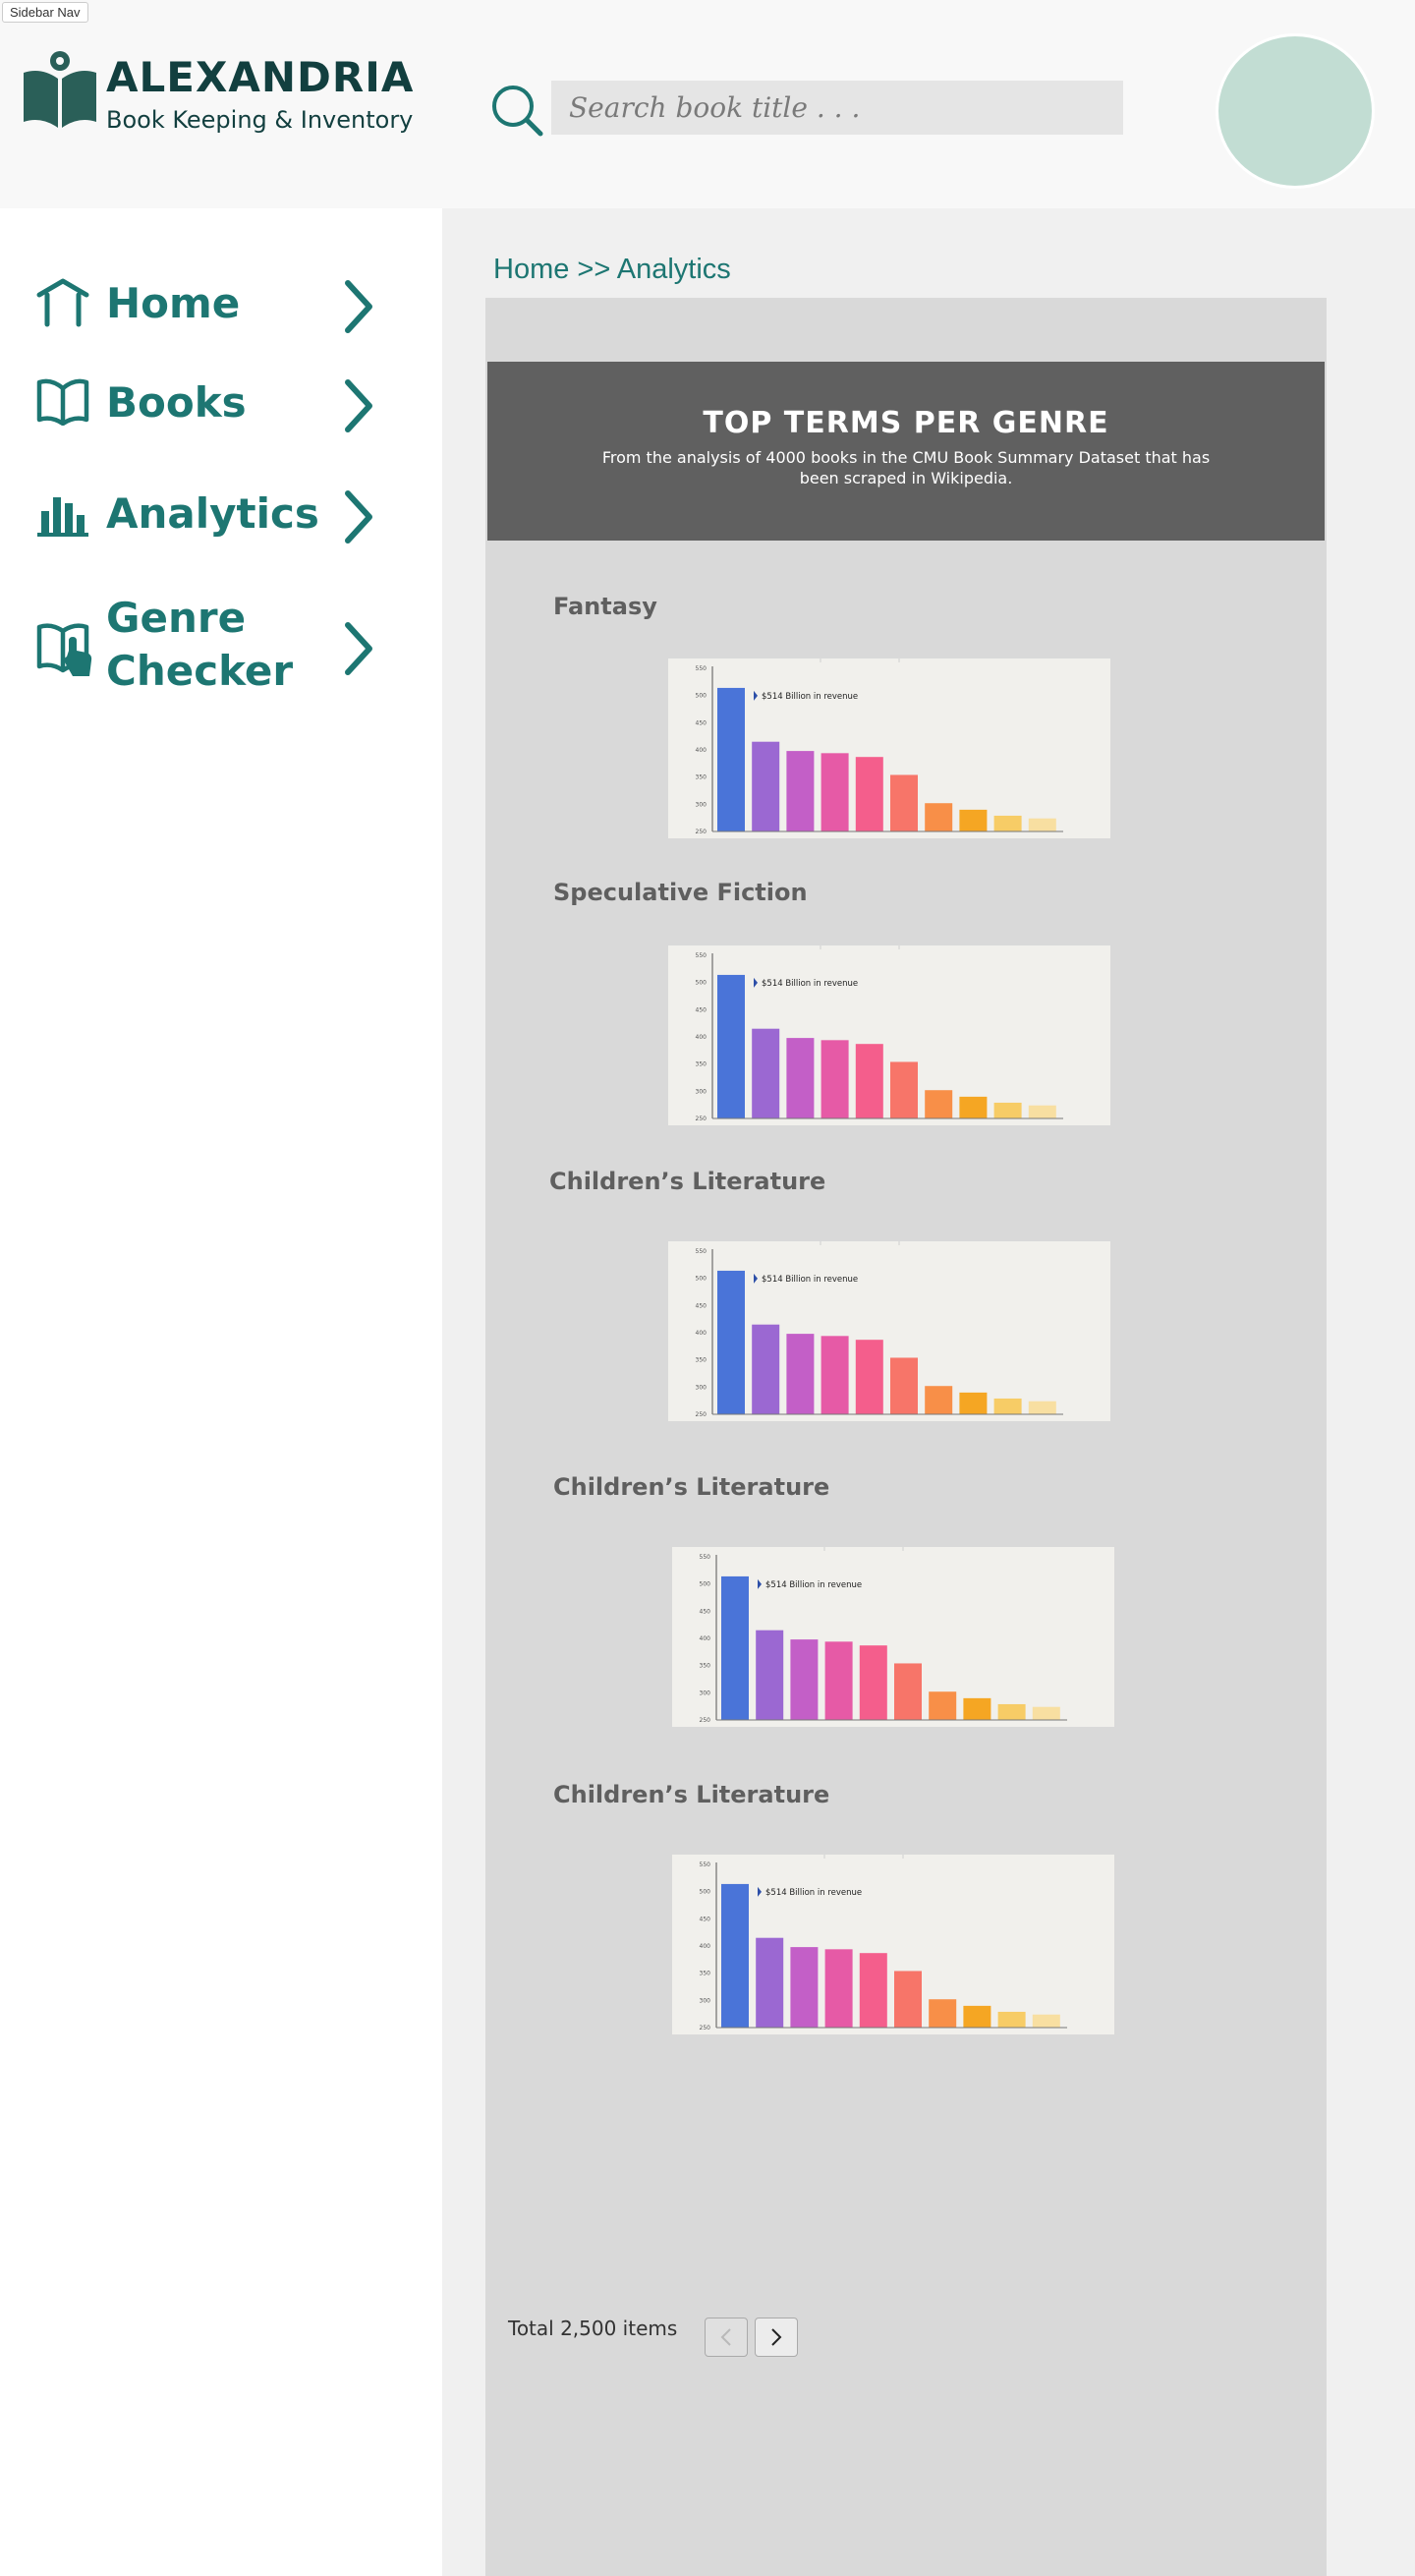 The image size is (1415, 2576). I want to click on brand-subtitle: Book Keeping & Inventory, so click(260, 120).